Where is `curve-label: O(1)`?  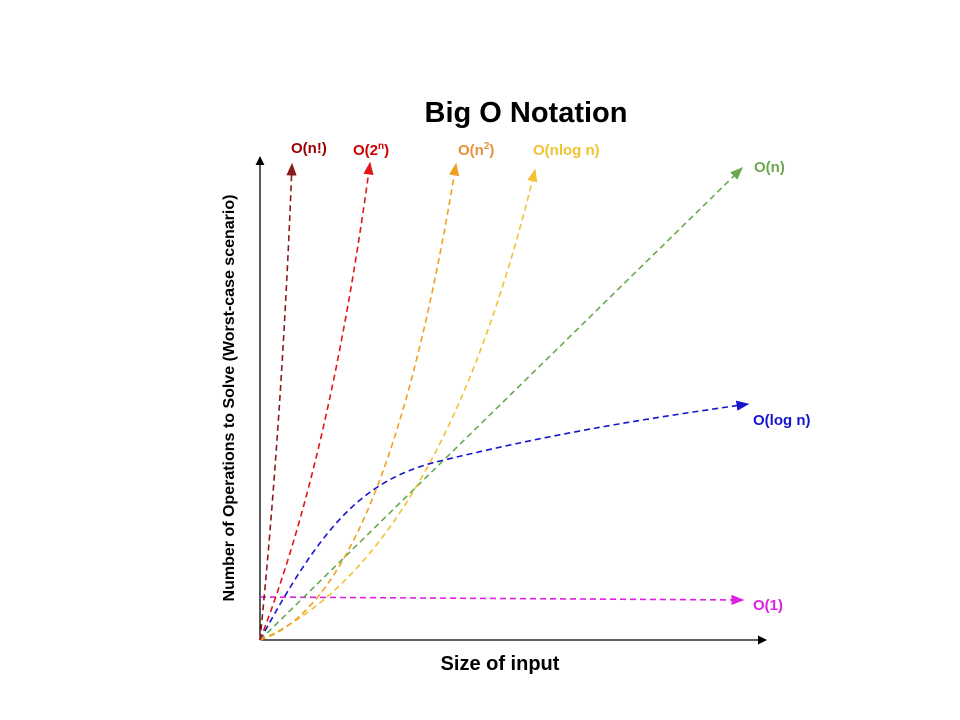
curve-label: O(1) is located at coordinates (768, 605).